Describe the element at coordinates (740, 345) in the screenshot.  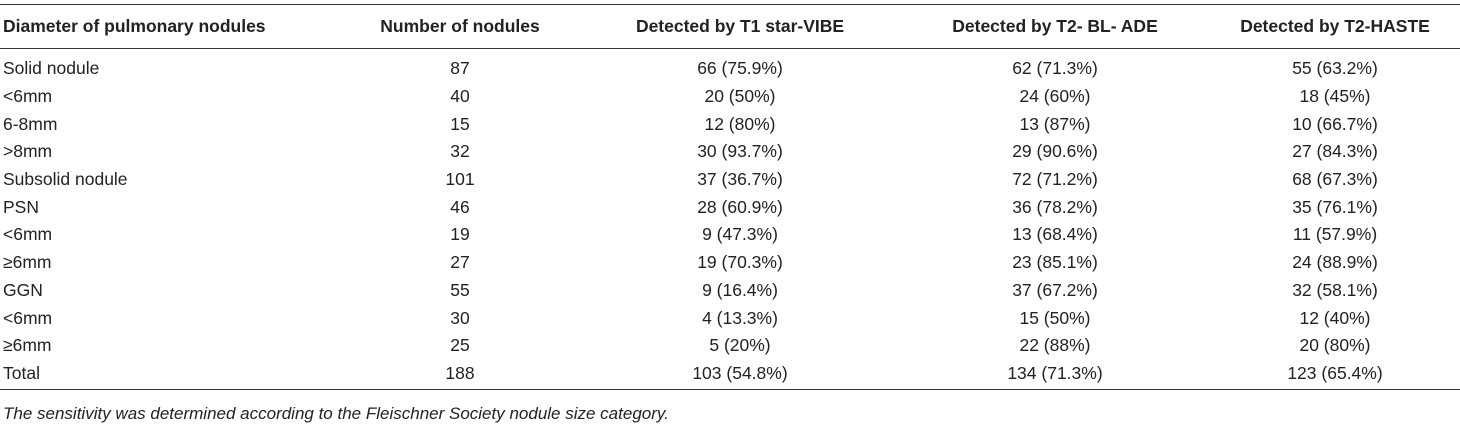
I see `table-cell: 5 (20%)` at that location.